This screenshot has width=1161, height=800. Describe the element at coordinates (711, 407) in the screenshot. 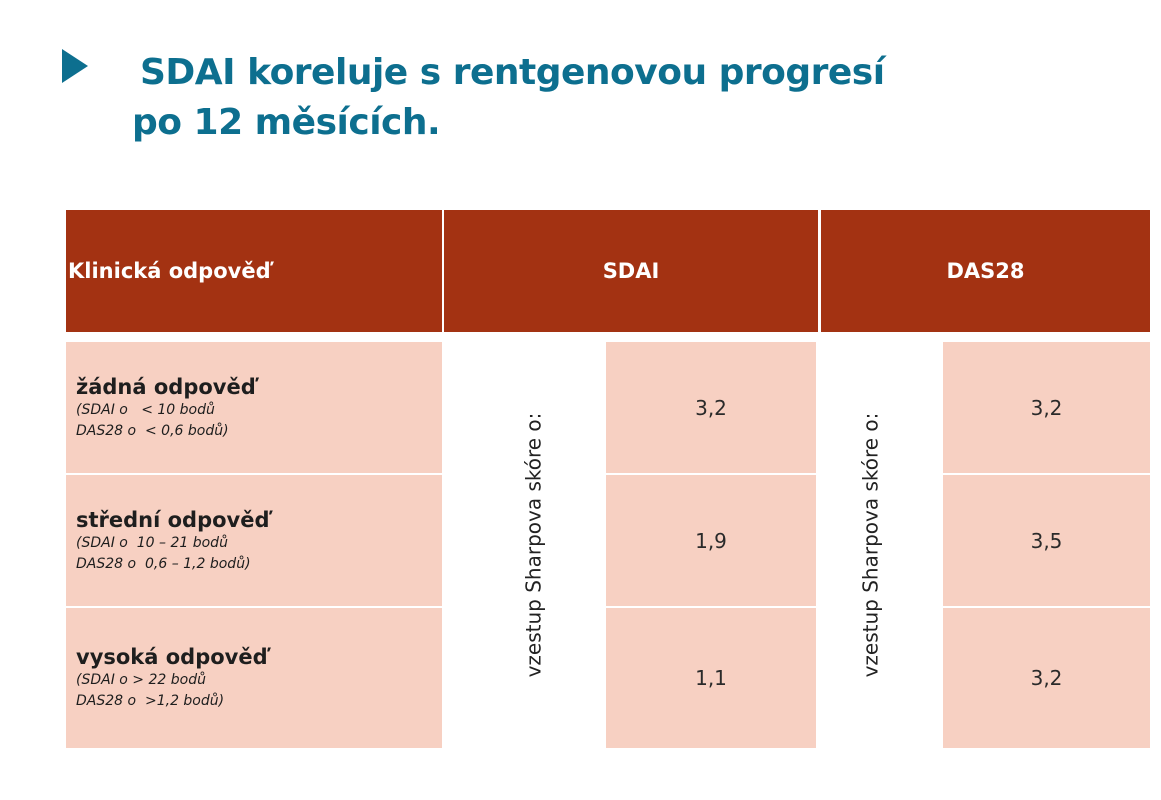

I see `sdai-value-no-response: 3,2` at that location.